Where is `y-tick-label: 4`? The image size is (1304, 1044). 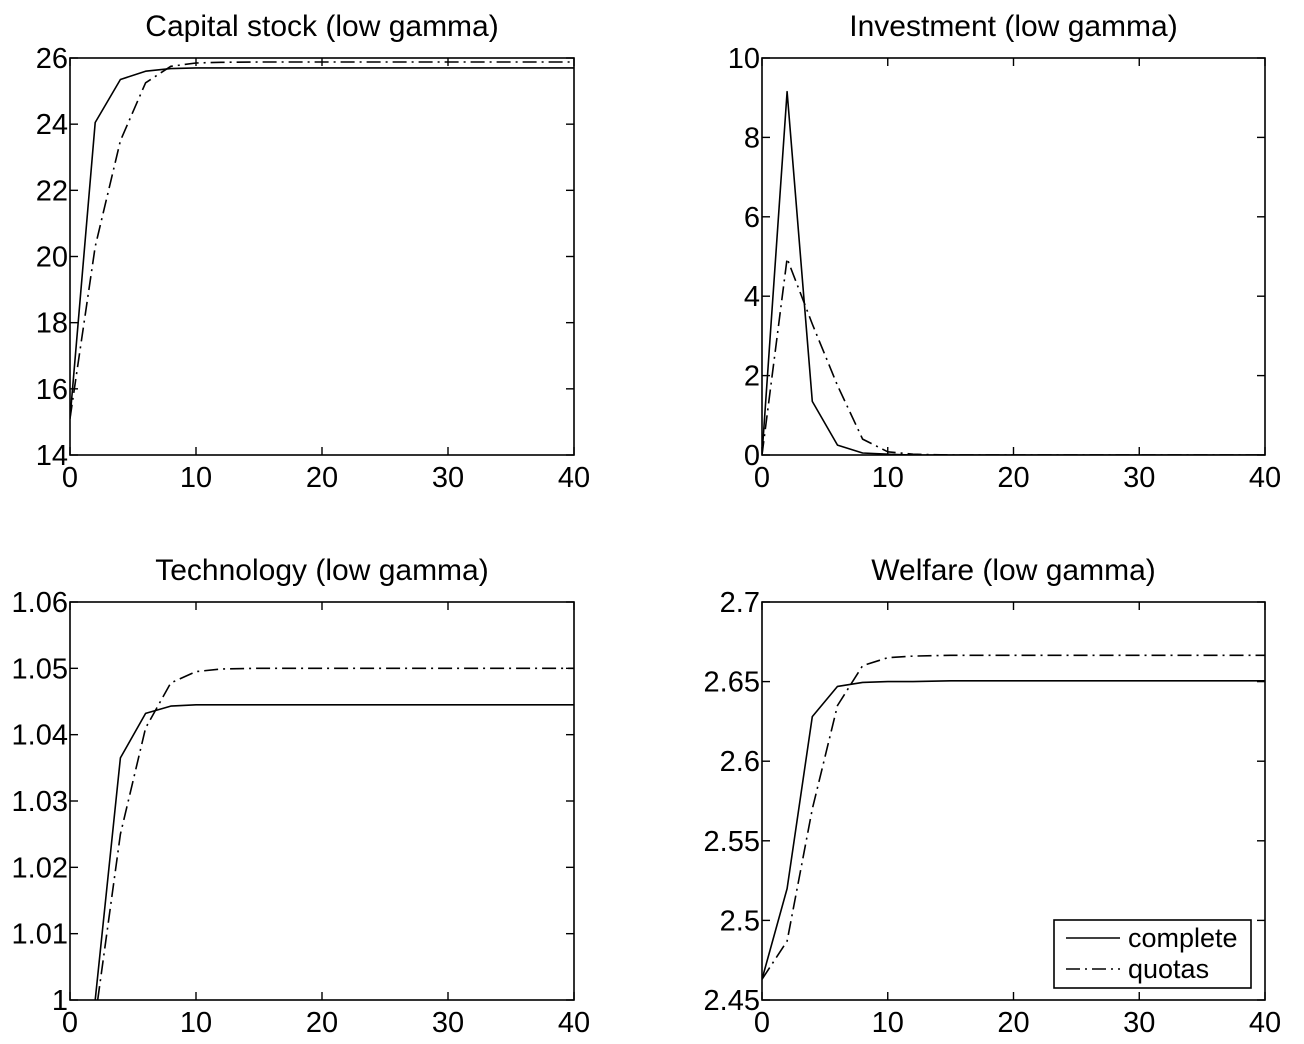
y-tick-label: 4 is located at coordinates (752, 297).